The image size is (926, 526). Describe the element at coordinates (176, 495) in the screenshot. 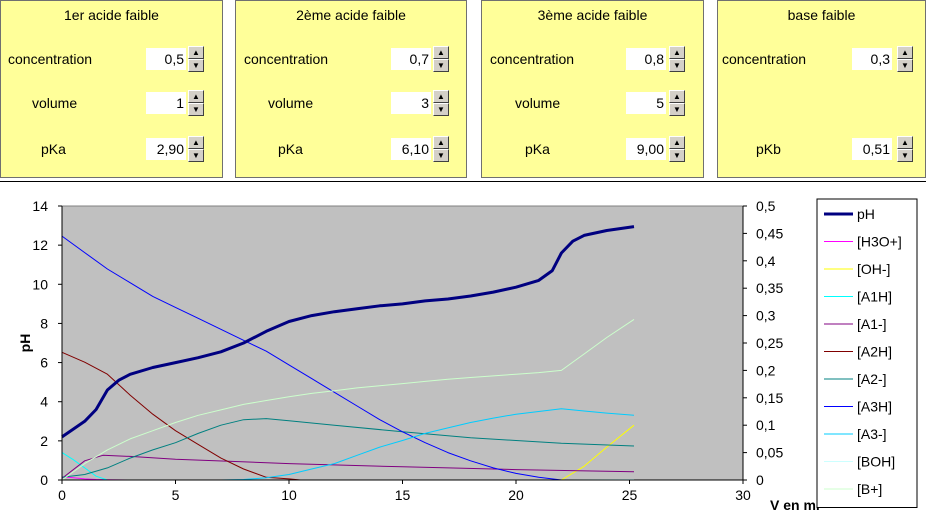

I see `x-tick-label: 5` at that location.